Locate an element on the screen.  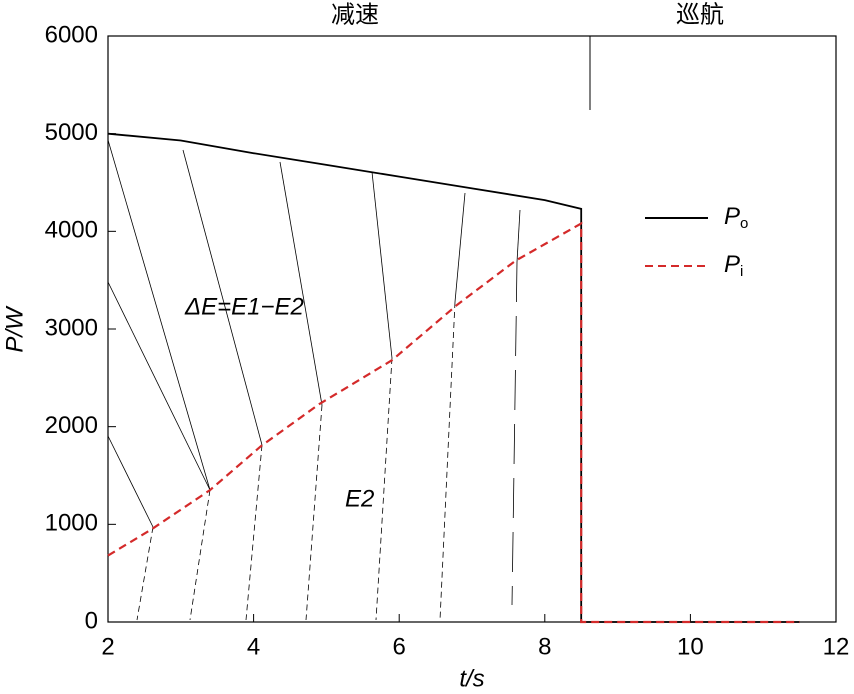
x-tick-label: 4 is located at coordinates (253, 646).